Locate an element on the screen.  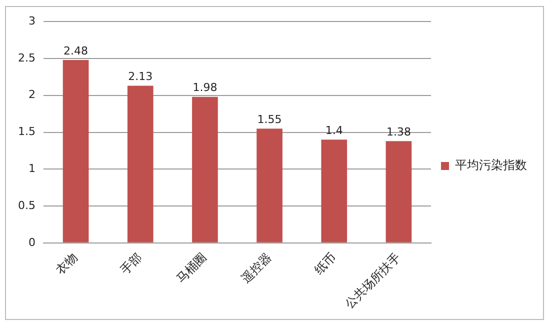
x-tick-label: 纸币 is located at coordinates (325, 264).